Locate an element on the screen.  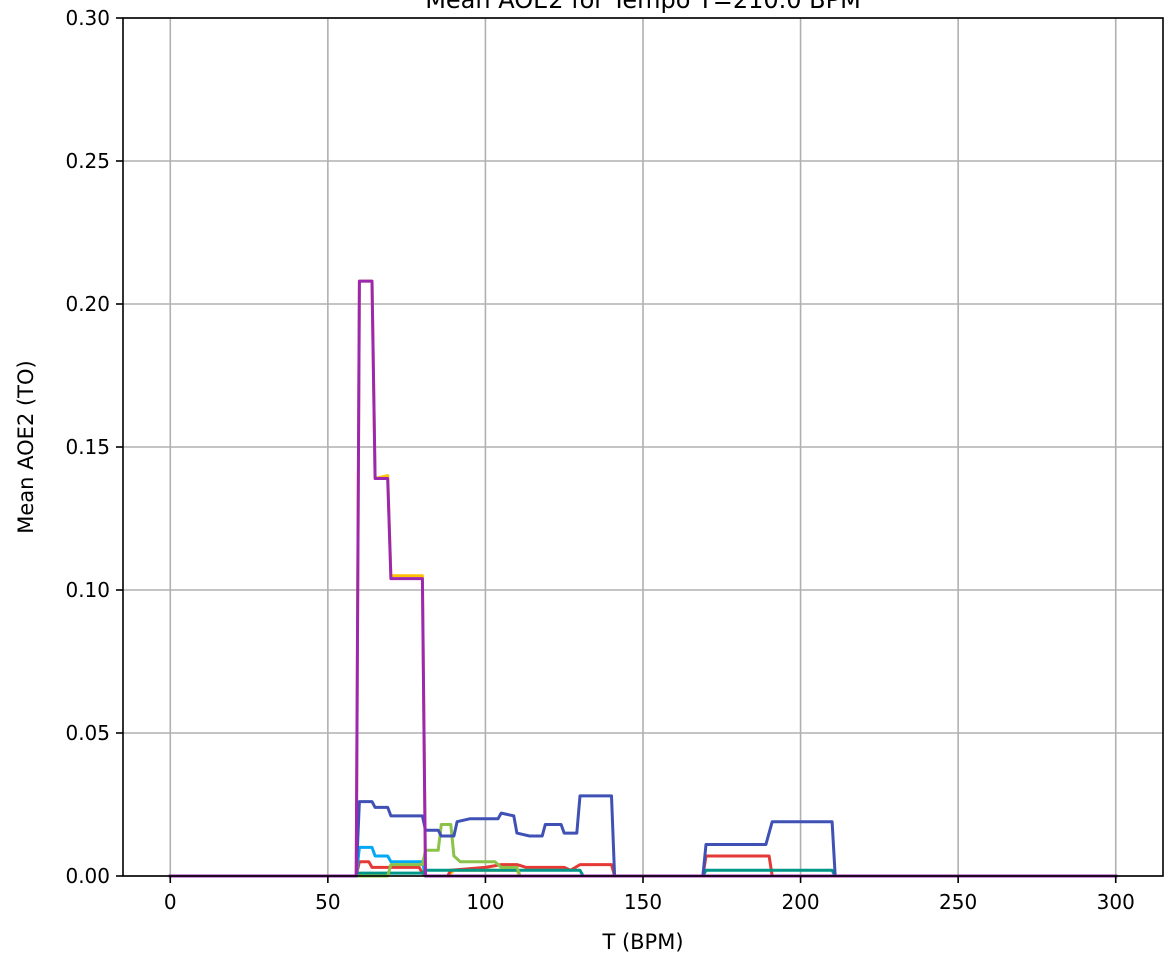
x-tick-label: 50 is located at coordinates (327, 902).